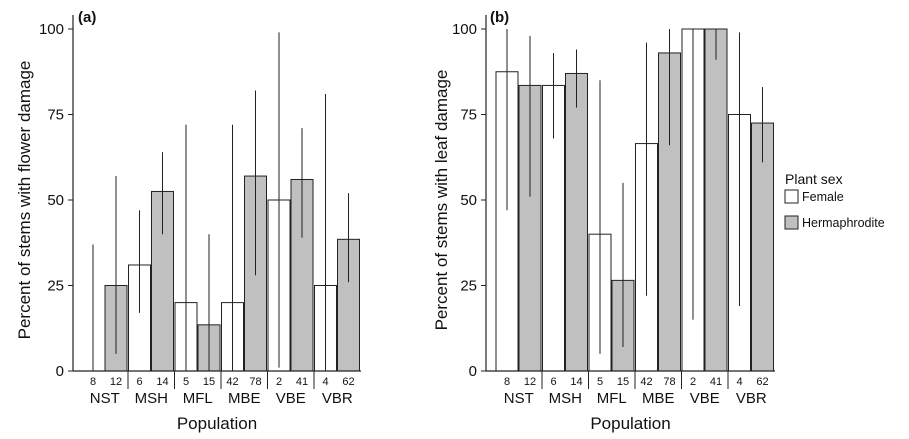 This screenshot has width=909, height=439. What do you see at coordinates (791, 222) in the screenshot?
I see `legend-swatch-hermaphrodite` at bounding box center [791, 222].